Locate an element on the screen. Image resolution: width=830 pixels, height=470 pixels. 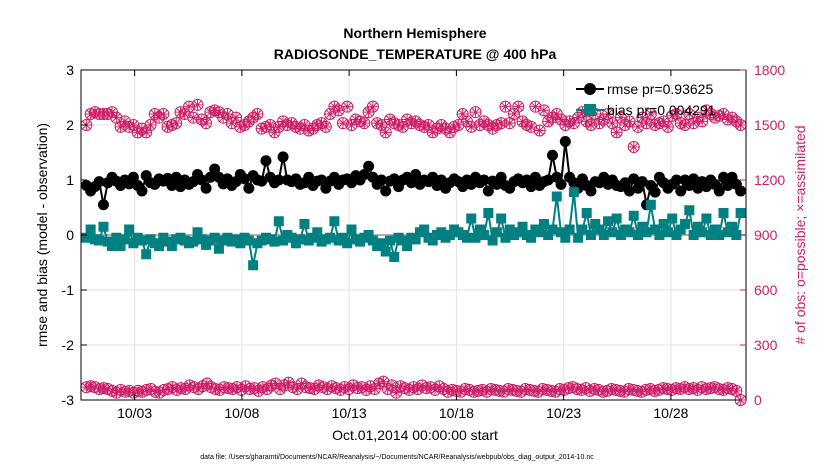
y-axis-label: rmse and bias (model - observation) is located at coordinates (42, 235).